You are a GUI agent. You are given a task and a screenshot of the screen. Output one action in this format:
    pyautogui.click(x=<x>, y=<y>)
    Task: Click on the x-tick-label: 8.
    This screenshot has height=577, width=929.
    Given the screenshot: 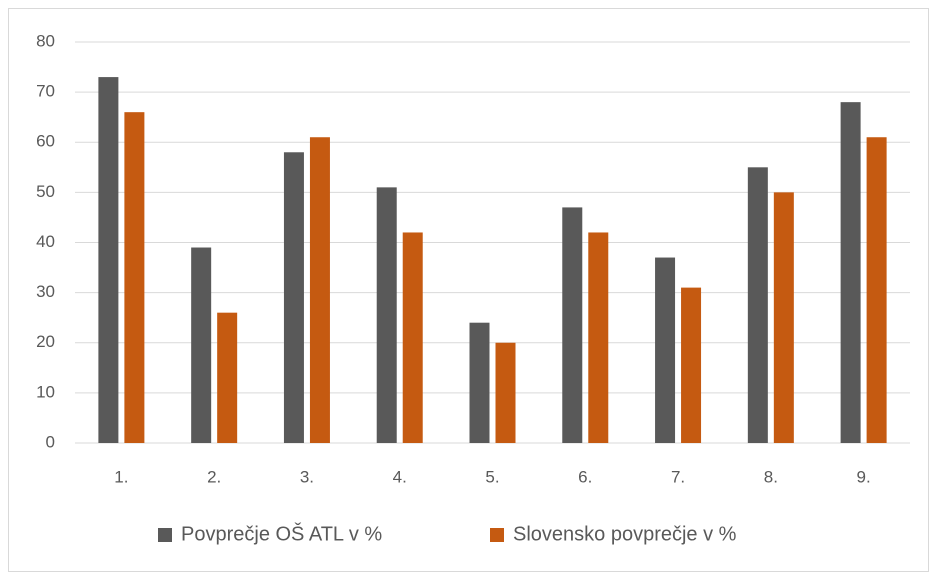 What is the action you would take?
    pyautogui.click(x=771, y=476)
    